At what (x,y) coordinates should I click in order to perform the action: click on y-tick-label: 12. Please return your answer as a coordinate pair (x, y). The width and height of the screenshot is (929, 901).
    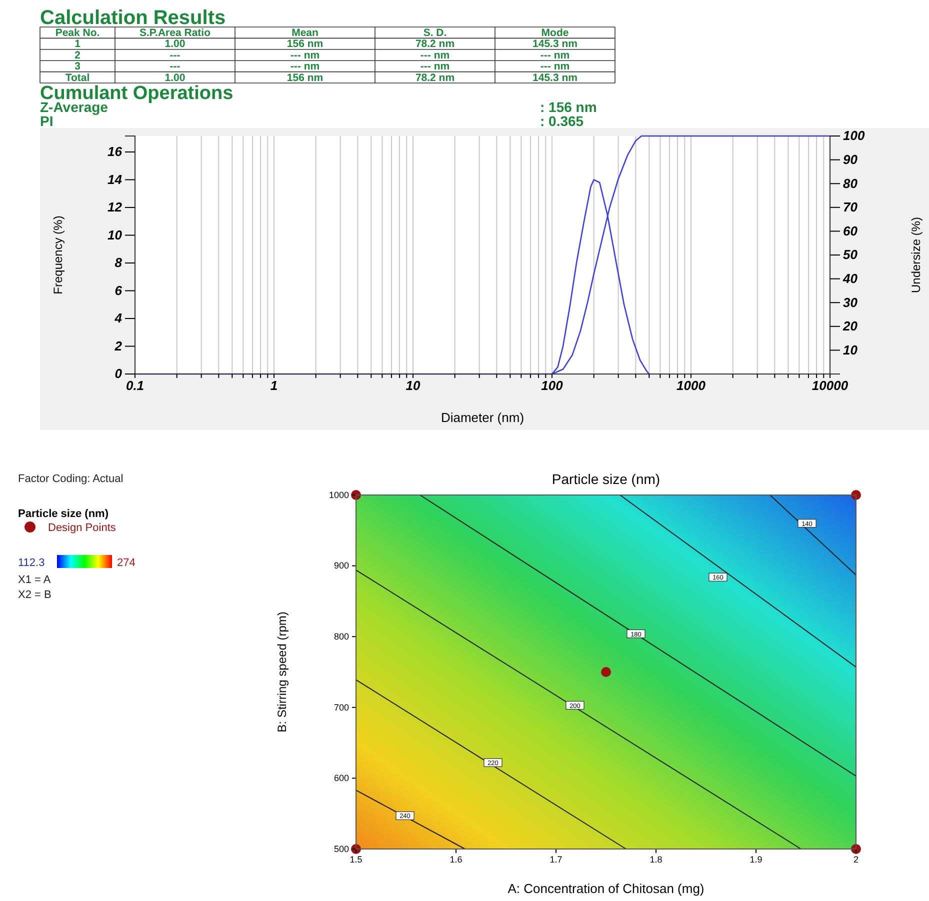
    Looking at the image, I should click on (115, 207).